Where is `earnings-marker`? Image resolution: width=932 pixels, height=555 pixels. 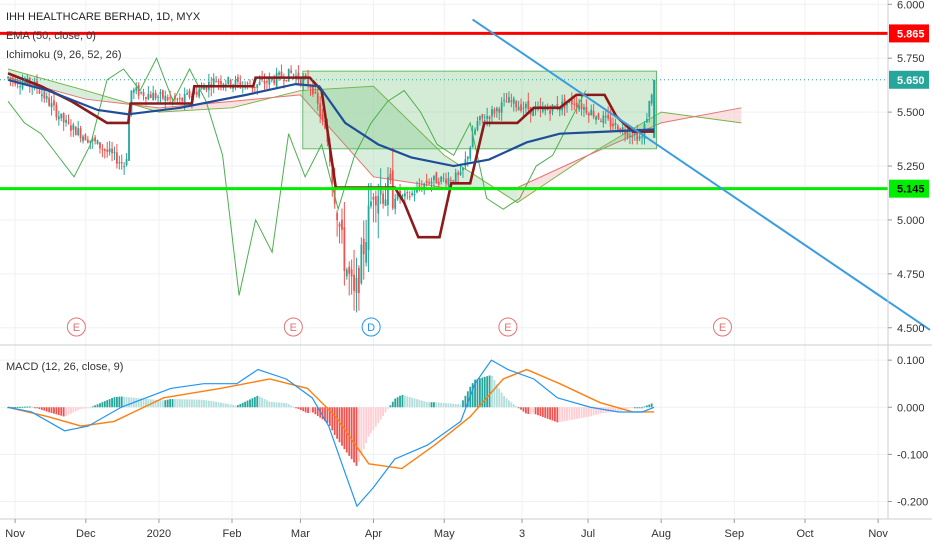 earnings-marker is located at coordinates (293, 327).